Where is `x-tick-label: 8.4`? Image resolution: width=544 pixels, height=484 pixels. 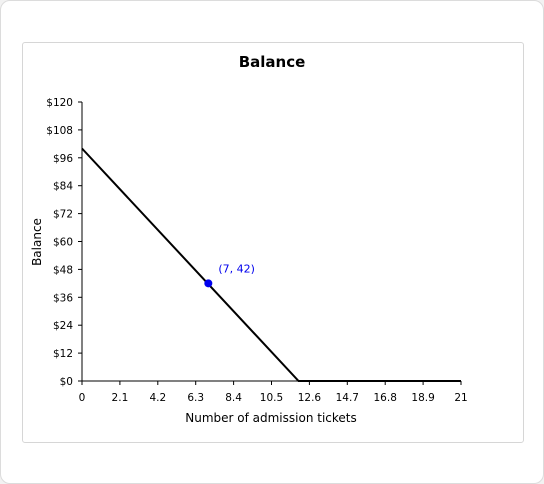
x-tick-label: 8.4 is located at coordinates (233, 398).